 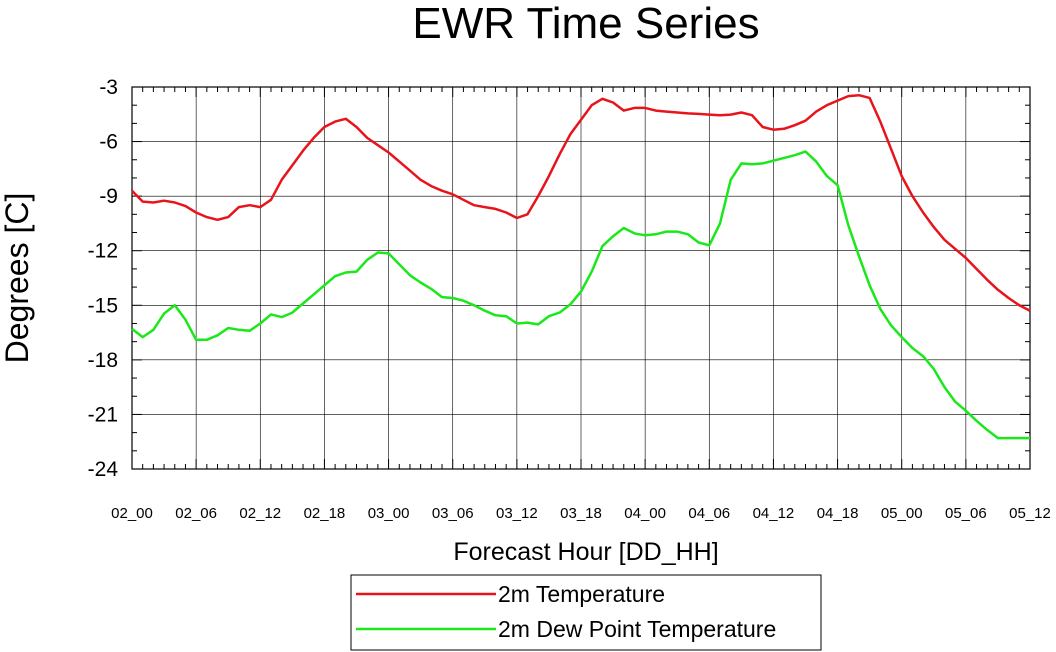 I want to click on y-tick-label: -21, so click(x=103, y=414).